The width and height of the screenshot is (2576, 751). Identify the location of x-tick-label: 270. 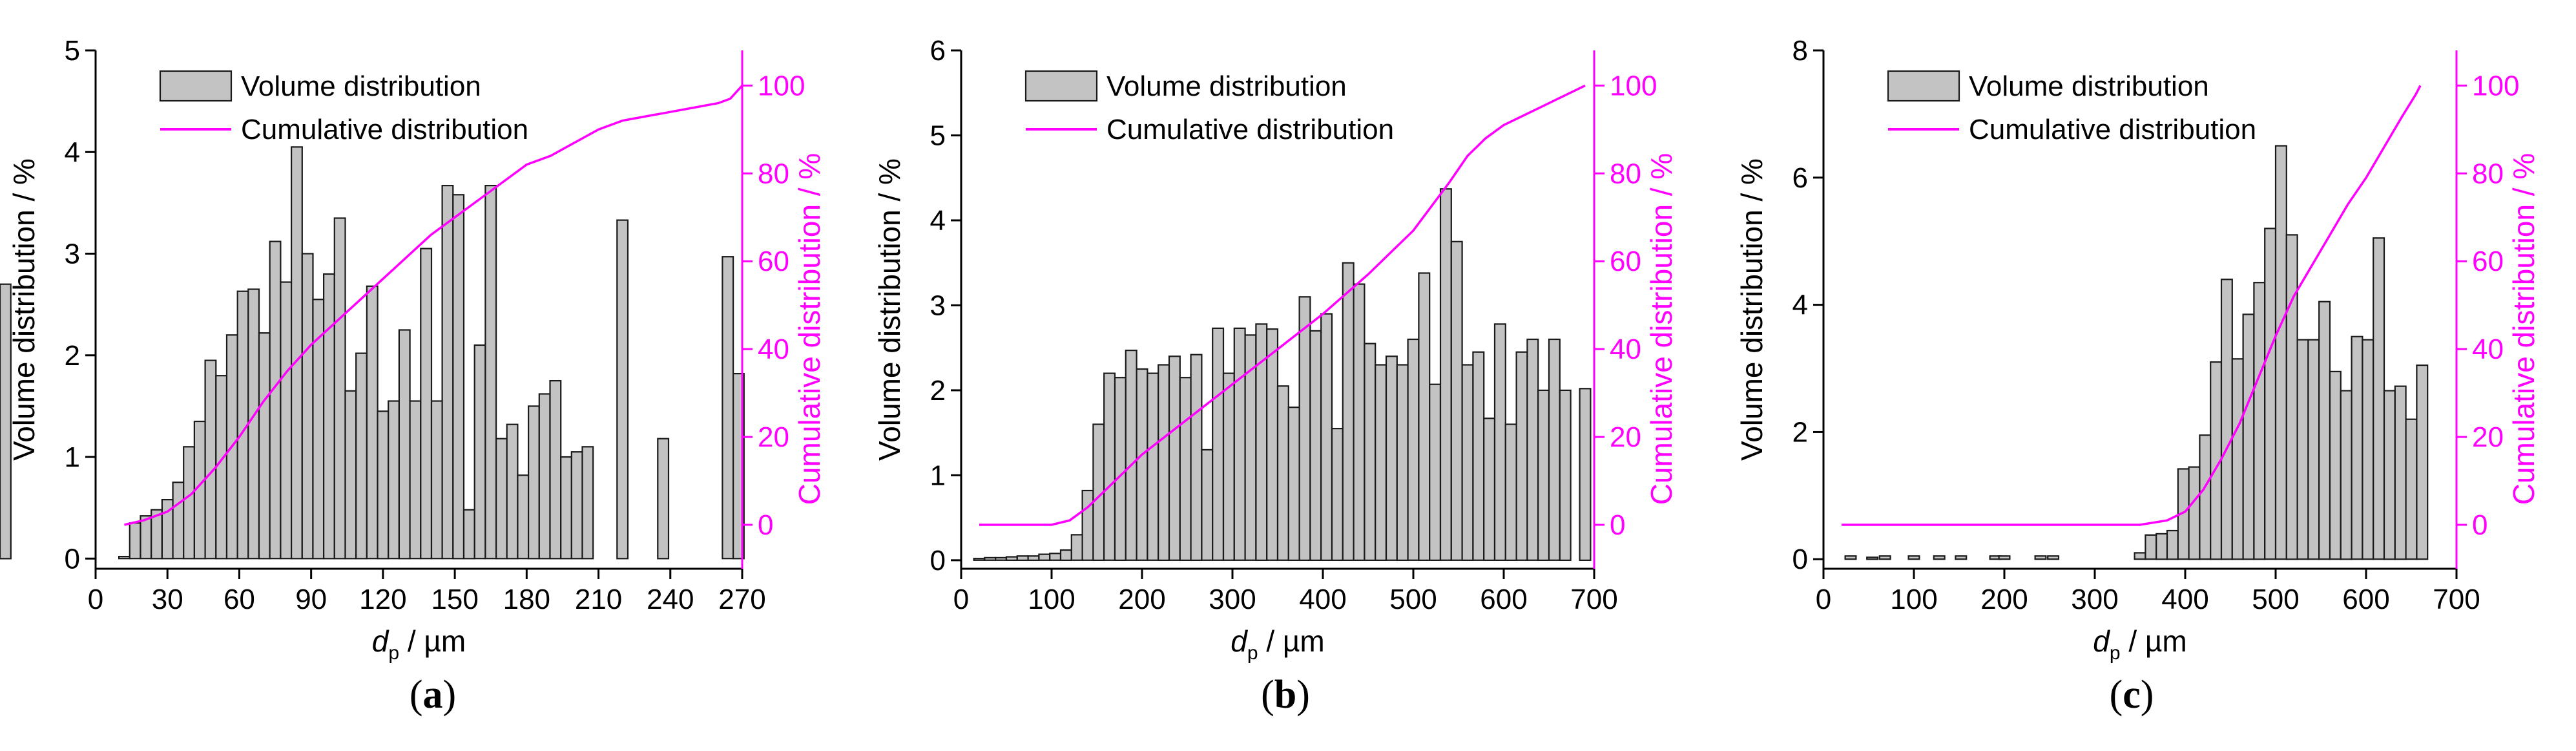
(741, 599).